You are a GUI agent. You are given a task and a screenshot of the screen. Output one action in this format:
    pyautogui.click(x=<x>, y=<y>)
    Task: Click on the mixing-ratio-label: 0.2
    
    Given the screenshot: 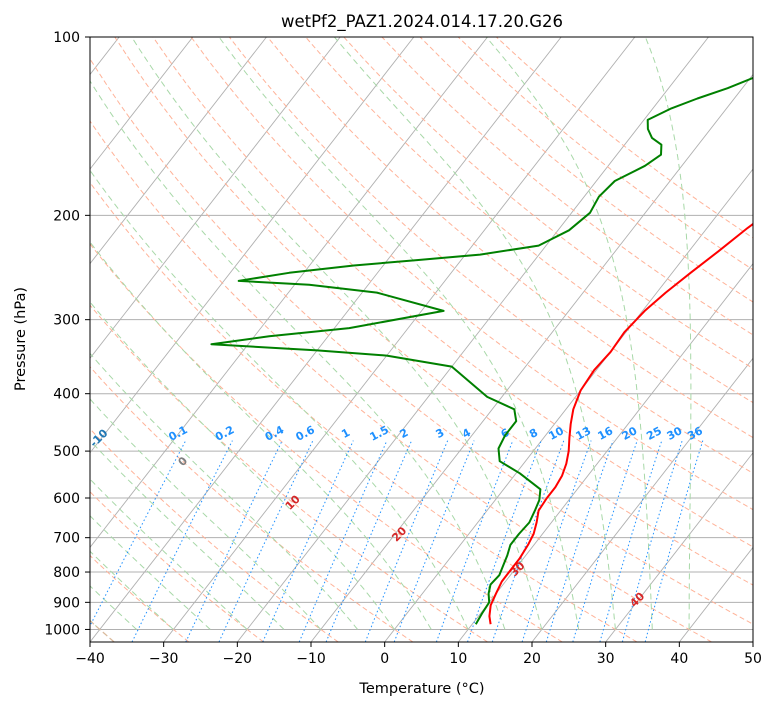 What is the action you would take?
    pyautogui.click(x=224, y=433)
    